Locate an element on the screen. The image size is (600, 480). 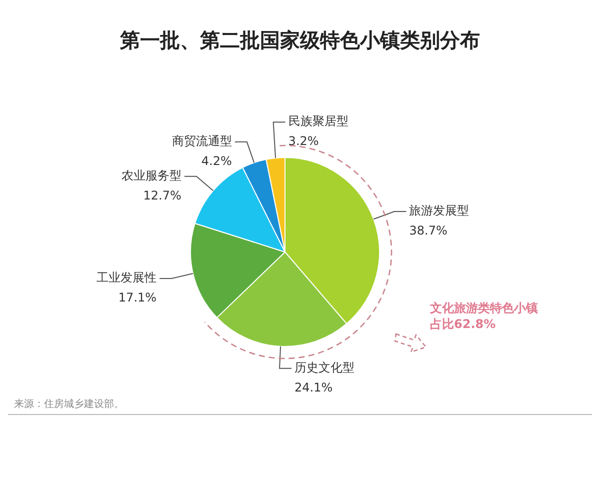
data-label: 12.7% is located at coordinates (162, 195).